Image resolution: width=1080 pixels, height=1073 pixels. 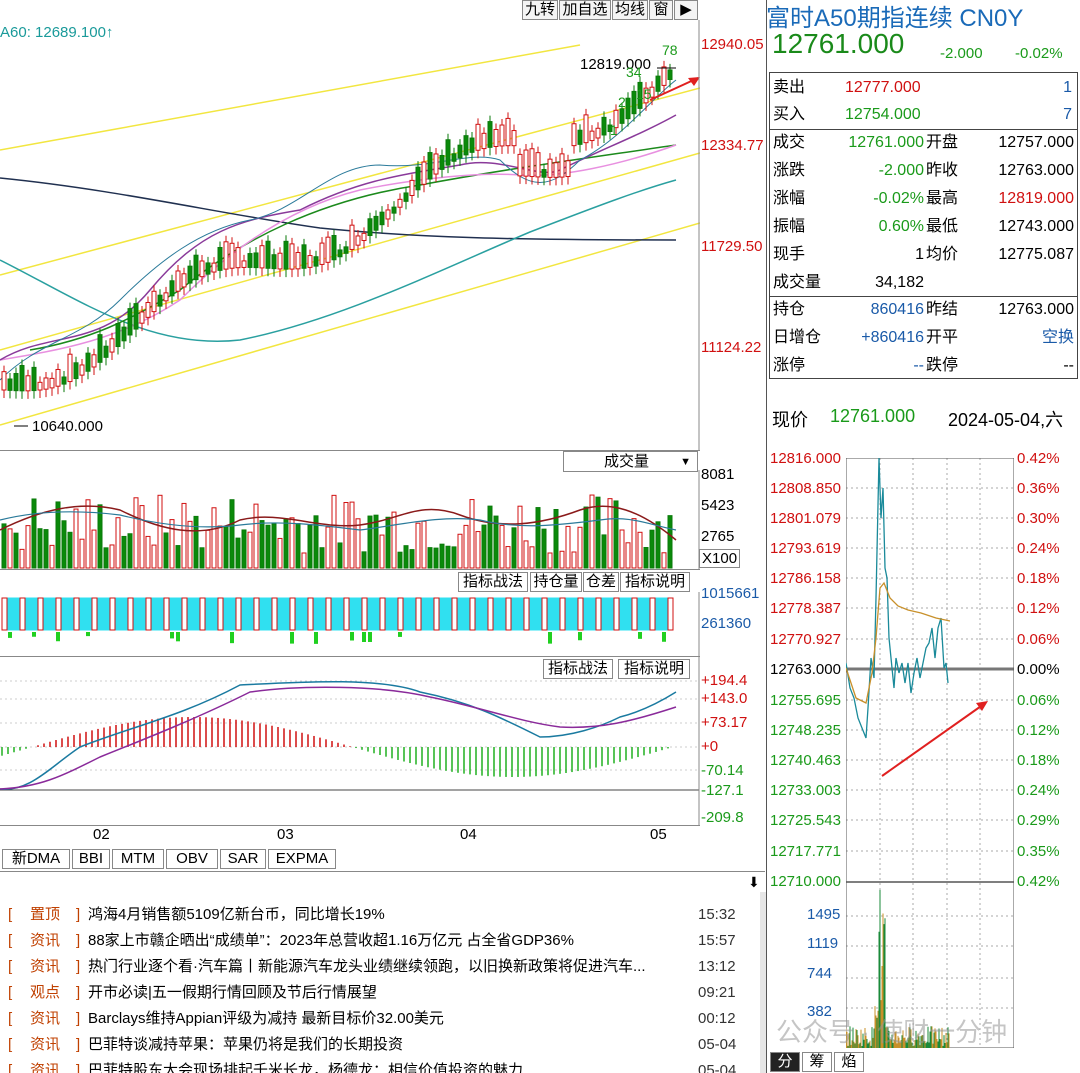 What do you see at coordinates (630, 461) in the screenshot?
I see `volume-selector: 成交量 ▼` at bounding box center [630, 461].